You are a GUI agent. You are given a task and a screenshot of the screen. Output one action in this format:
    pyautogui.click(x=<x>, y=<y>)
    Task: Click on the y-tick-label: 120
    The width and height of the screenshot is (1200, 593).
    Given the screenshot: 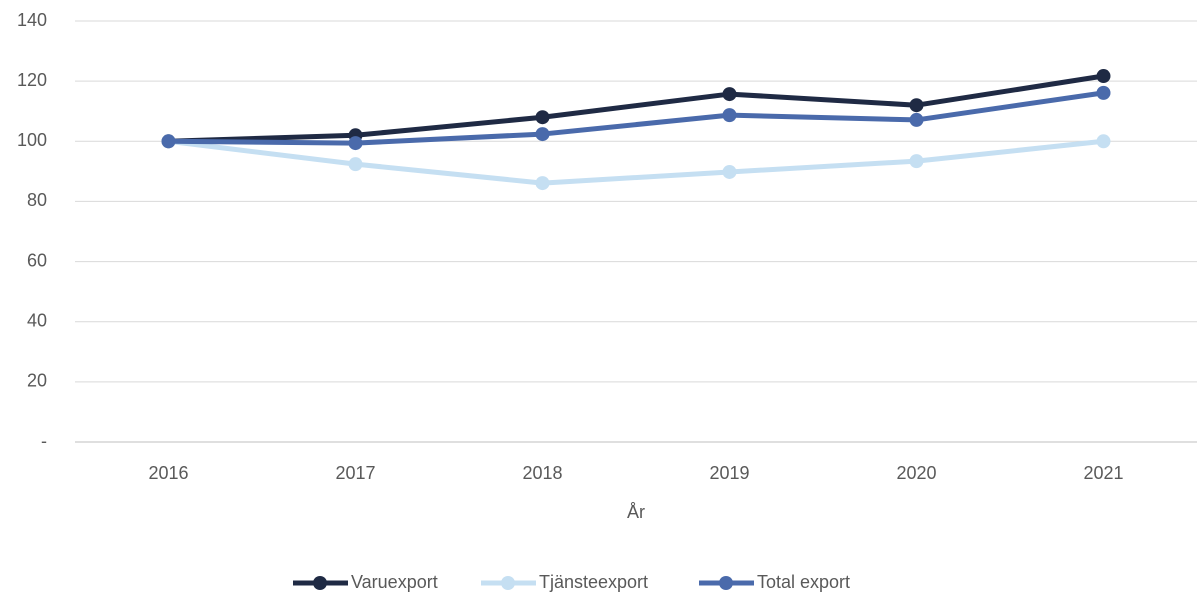 What is the action you would take?
    pyautogui.click(x=32, y=80)
    